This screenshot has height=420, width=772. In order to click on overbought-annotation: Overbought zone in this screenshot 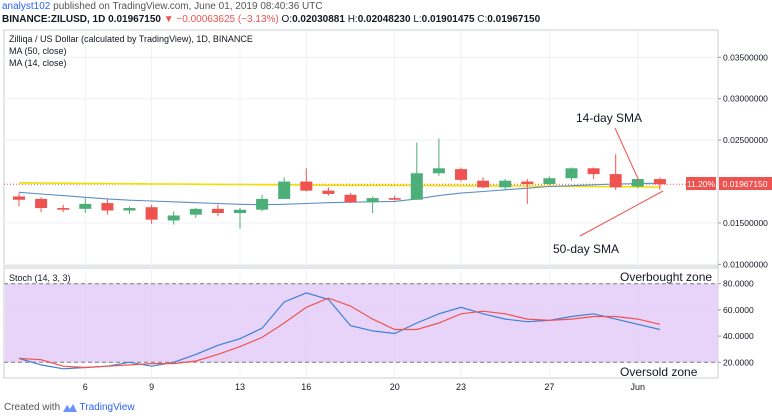, I will do `click(666, 277)`.